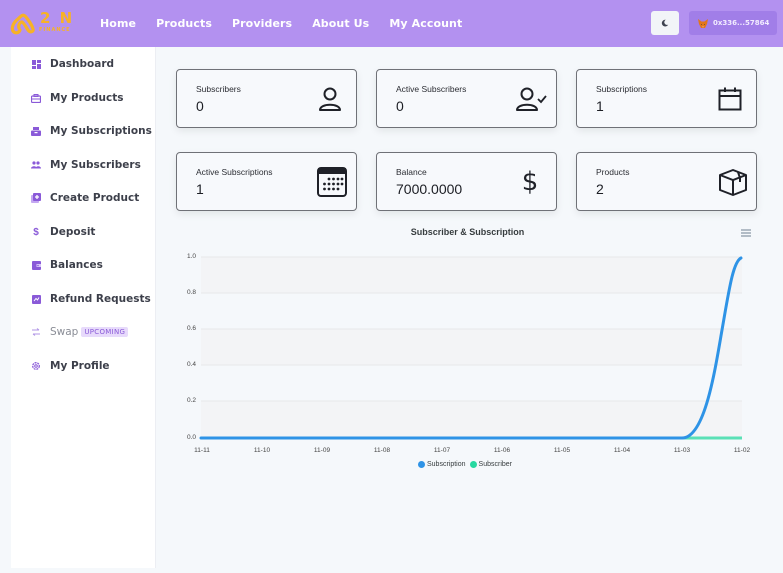 The image size is (783, 573). I want to click on sidebar-item-label: Create Product, so click(95, 198).